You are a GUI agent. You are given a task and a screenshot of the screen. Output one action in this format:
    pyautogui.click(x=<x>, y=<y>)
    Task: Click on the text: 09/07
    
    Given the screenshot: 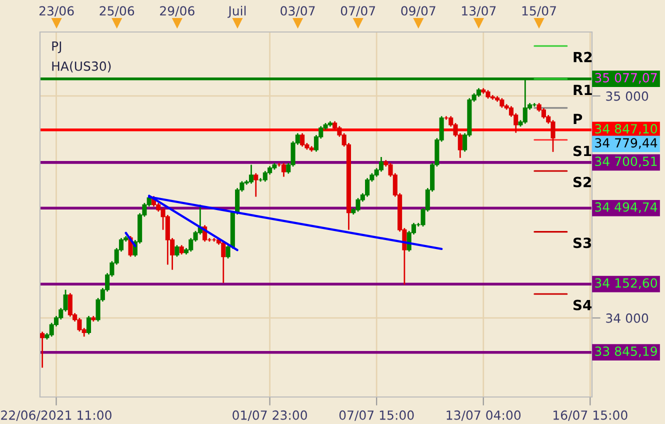 What is the action you would take?
    pyautogui.click(x=418, y=11)
    